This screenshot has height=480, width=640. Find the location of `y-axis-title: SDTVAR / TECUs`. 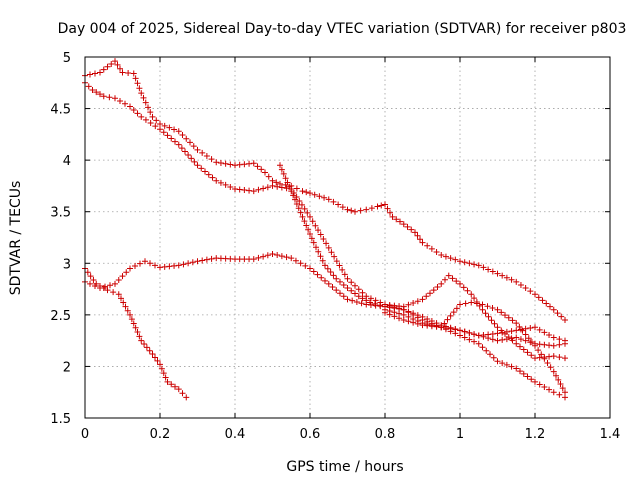

y-axis-title: SDTVAR / TECUs is located at coordinates (16, 238).